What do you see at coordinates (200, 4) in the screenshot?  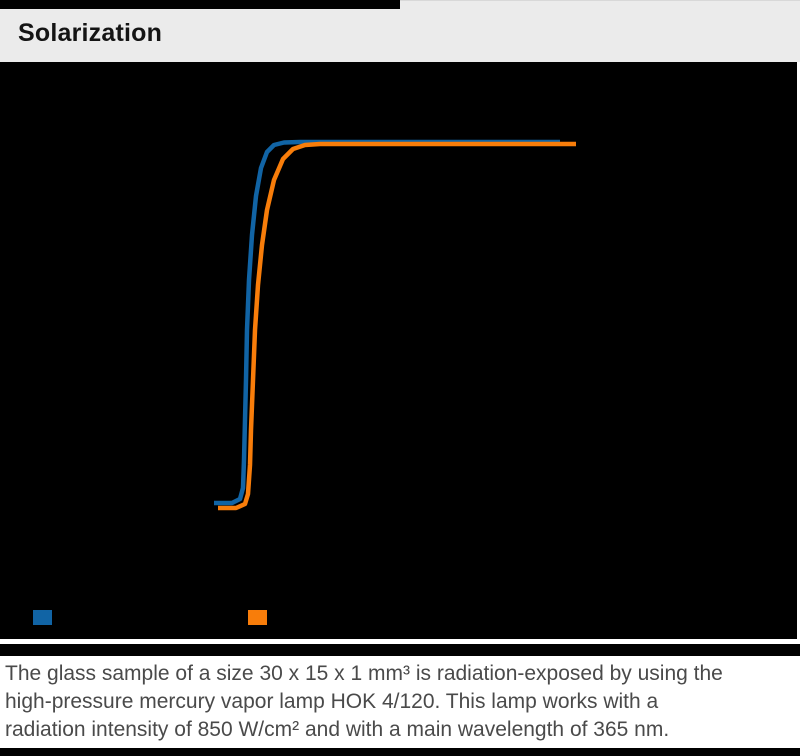 I see `header-top-black-bar` at bounding box center [200, 4].